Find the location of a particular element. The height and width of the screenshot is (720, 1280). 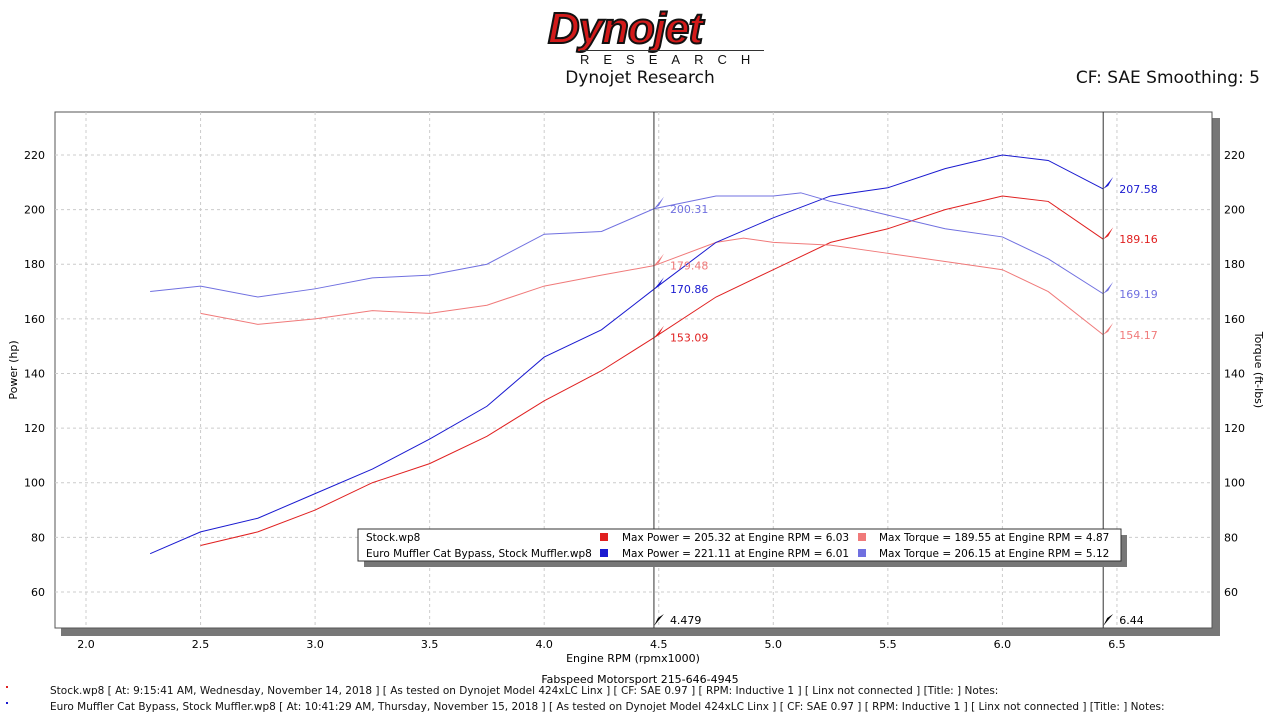

y-tick-label: 120 is located at coordinates (34, 428).